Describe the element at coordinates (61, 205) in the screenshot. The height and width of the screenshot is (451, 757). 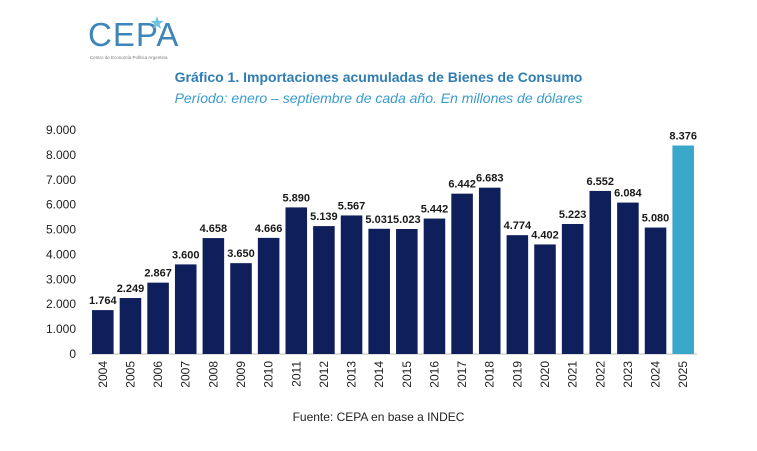
I see `y-tick-label: 6.000` at that location.